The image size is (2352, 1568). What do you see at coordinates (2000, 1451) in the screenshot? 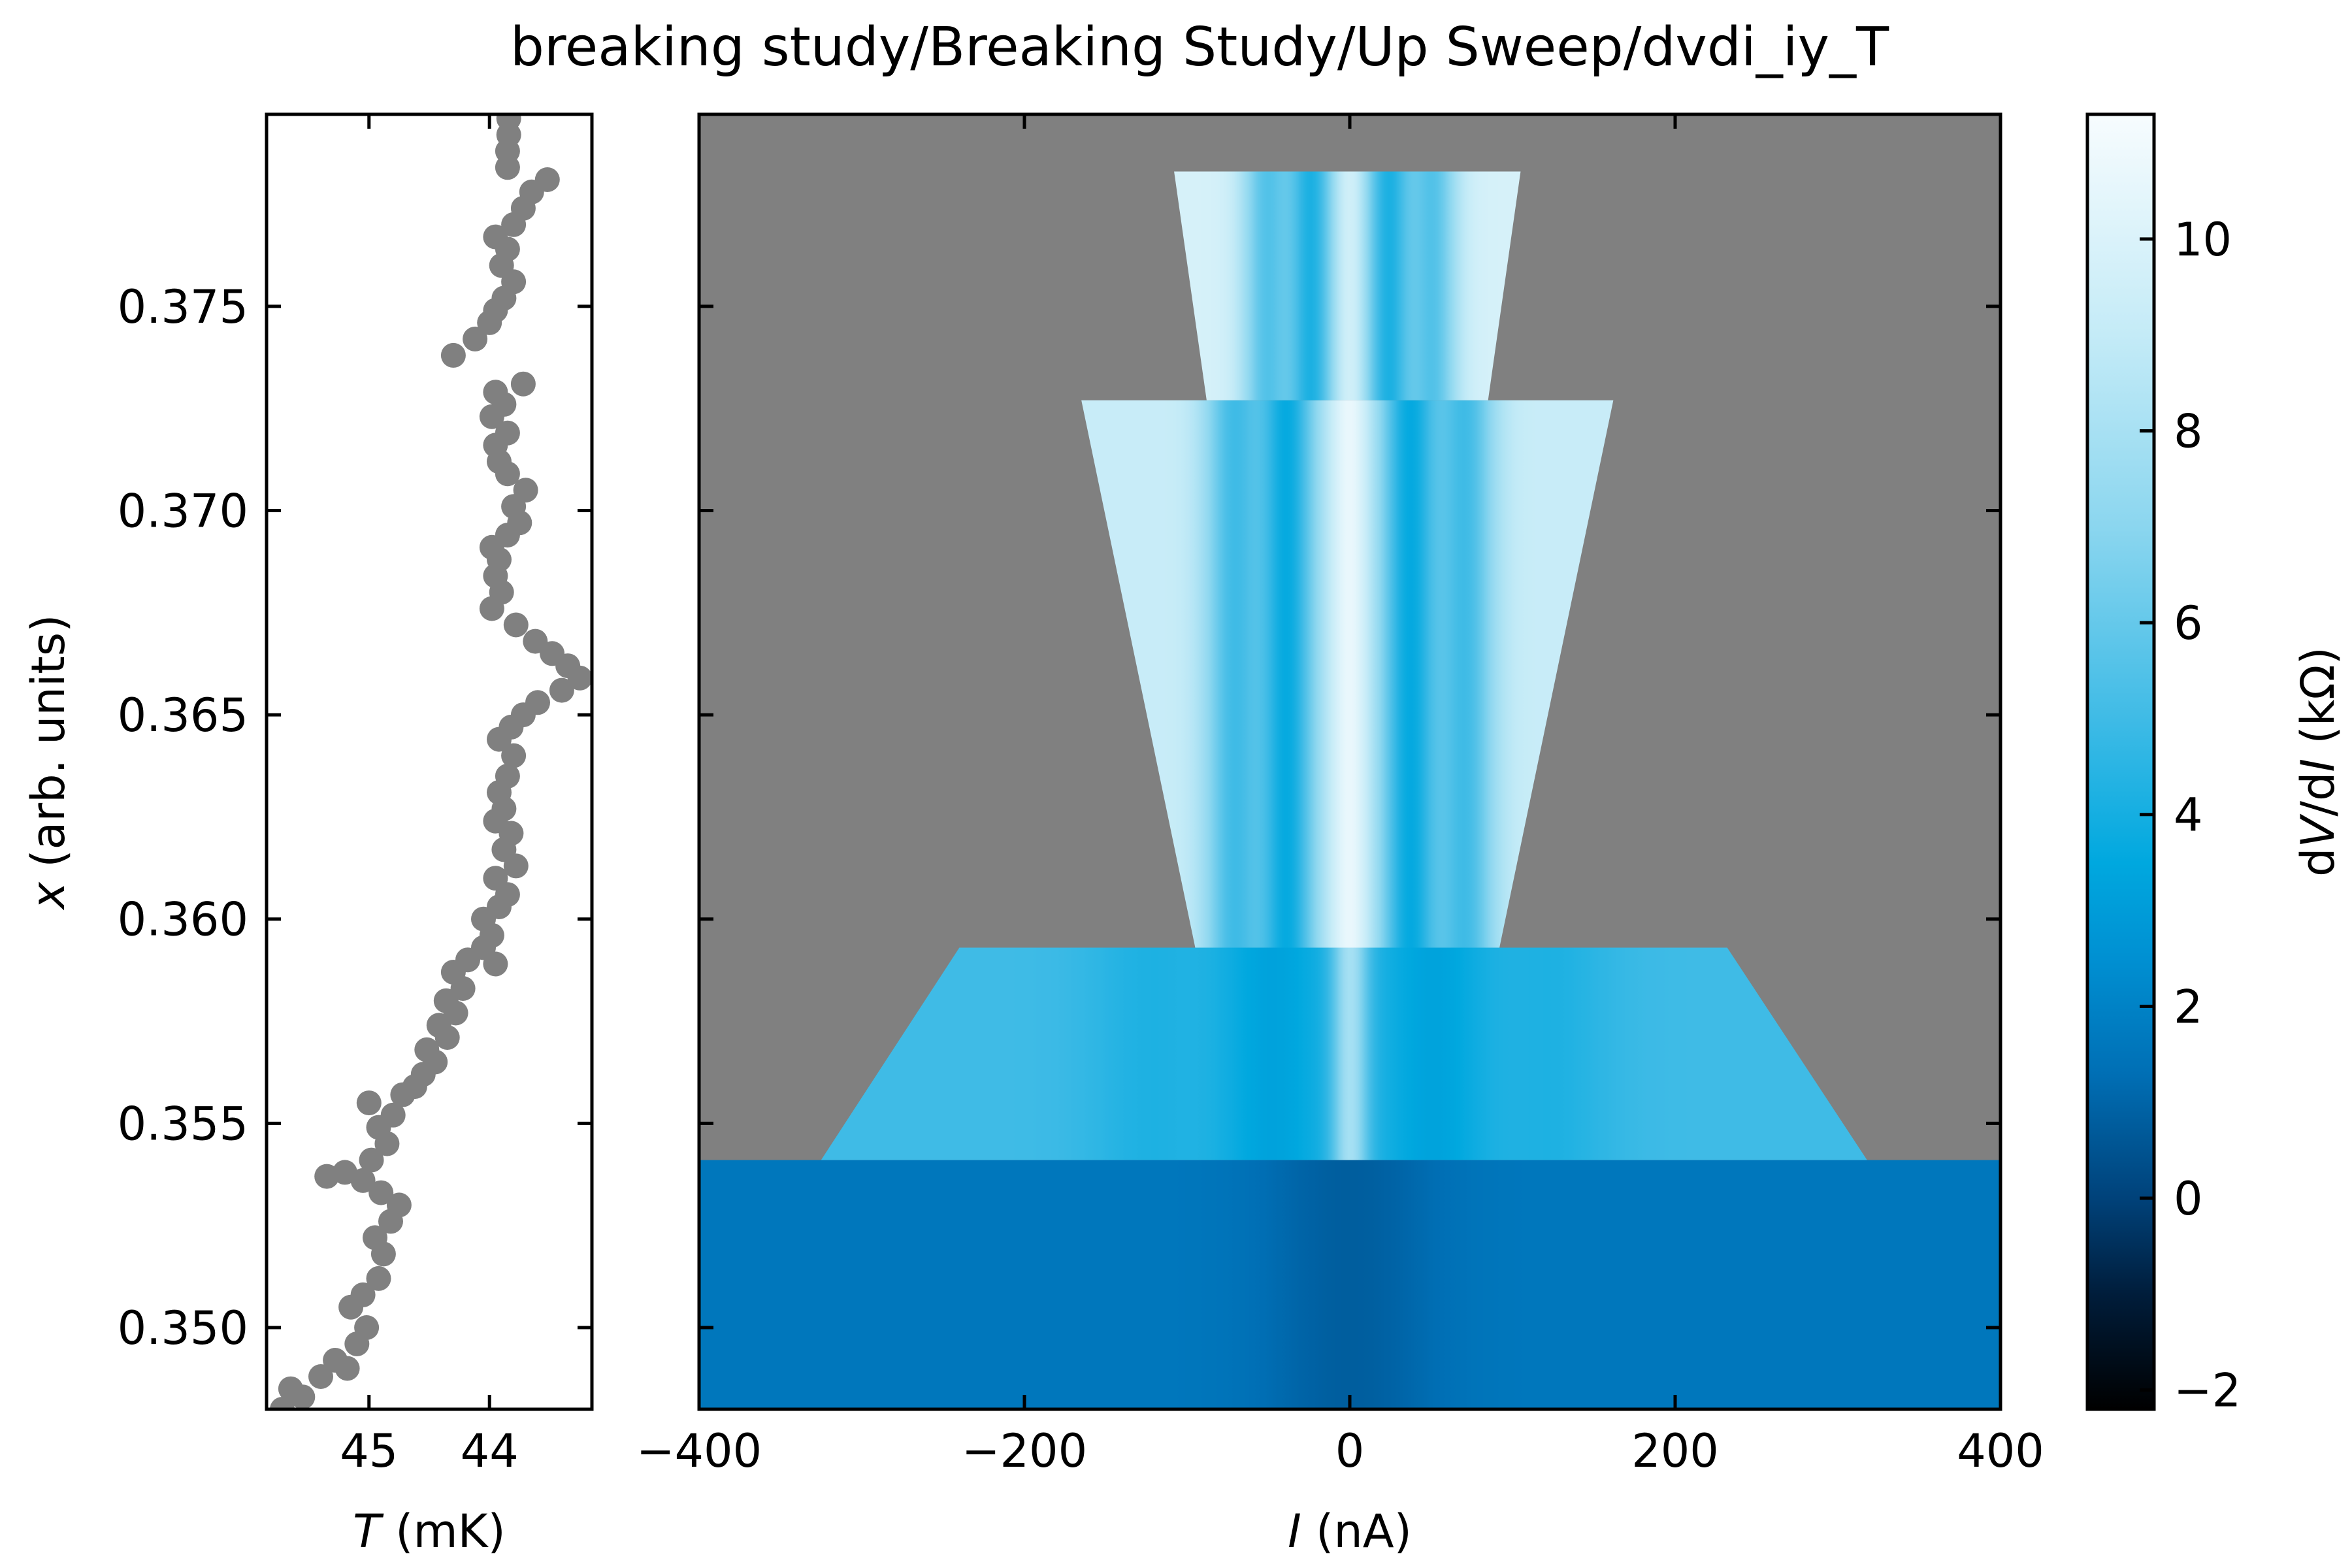
I see `main-x-tick-label: 400` at bounding box center [2000, 1451].